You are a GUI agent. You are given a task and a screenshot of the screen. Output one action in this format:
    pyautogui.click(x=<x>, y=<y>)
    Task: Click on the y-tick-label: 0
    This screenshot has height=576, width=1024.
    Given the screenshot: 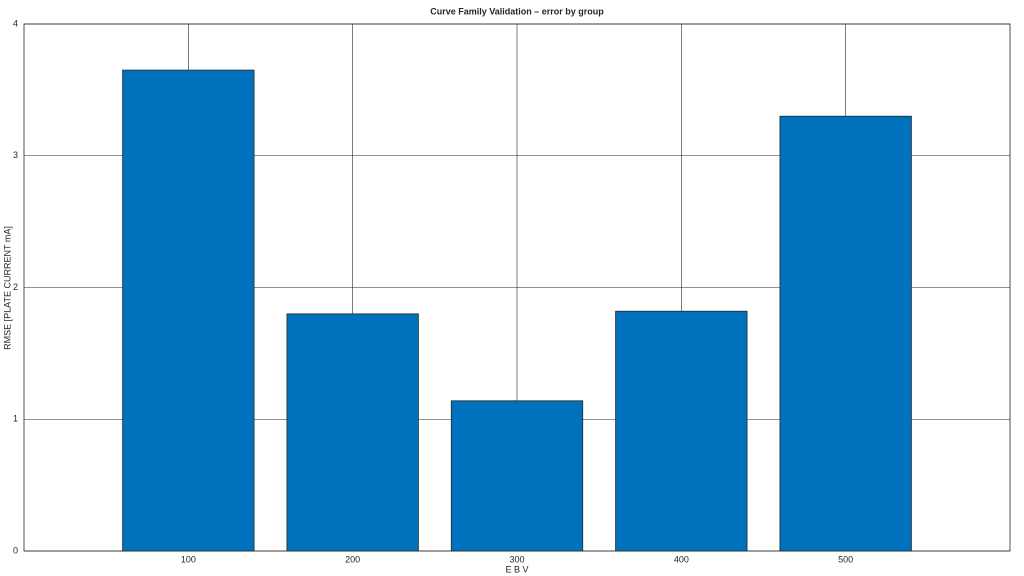 What is the action you would take?
    pyautogui.click(x=15, y=550)
    